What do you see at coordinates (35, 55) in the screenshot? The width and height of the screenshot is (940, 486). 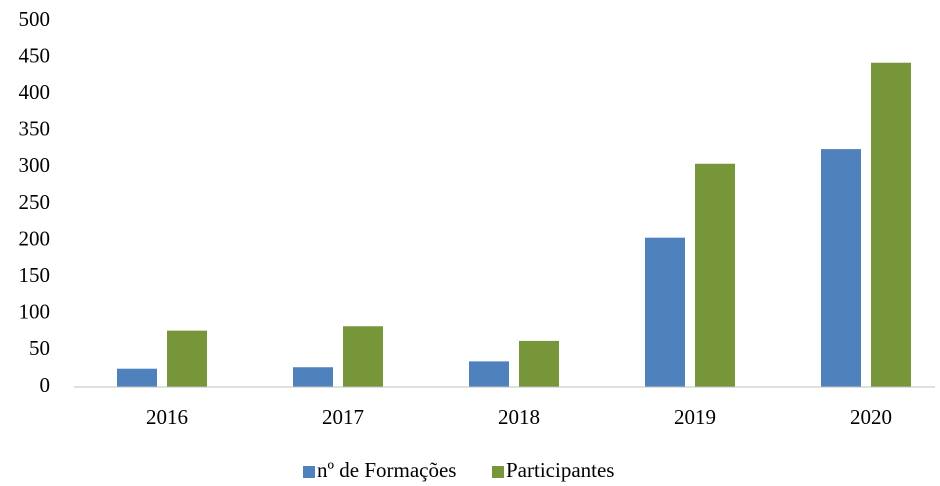 I see `y-tick-label: 450` at bounding box center [35, 55].